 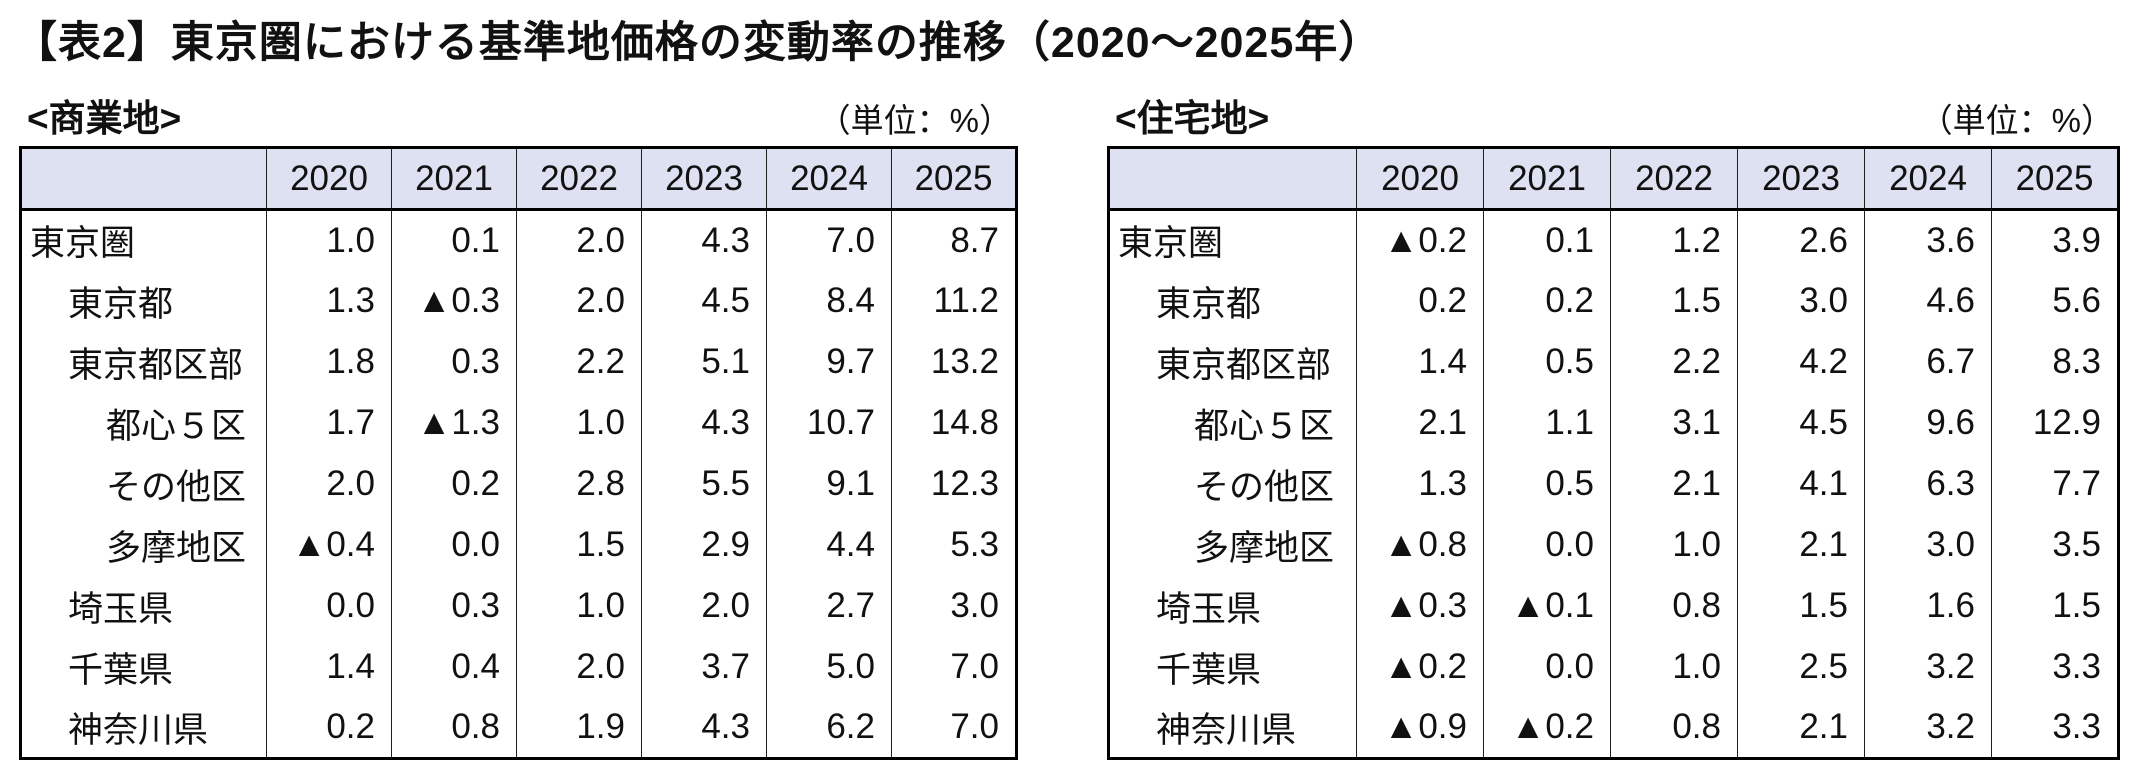 I want to click on table-row: 都心５区 2.1 1.1 3.1 4.5 9.6 12.9, so click(x=1614, y=423).